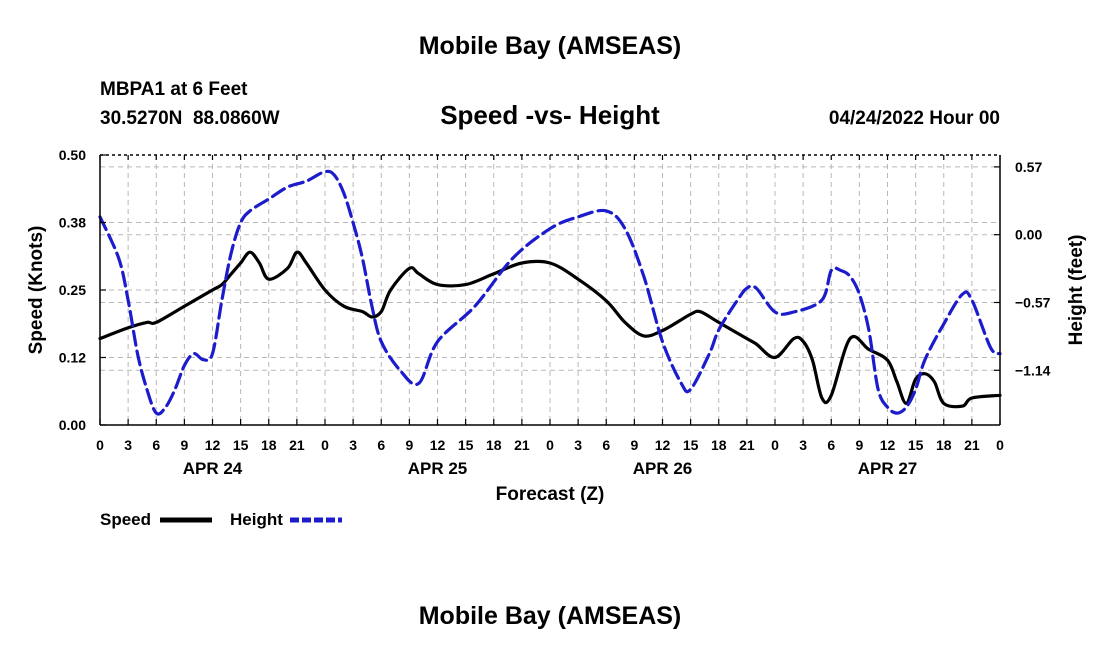  Describe the element at coordinates (1076, 290) in the screenshot. I see `y2-axis-label: Height (feet)` at that location.